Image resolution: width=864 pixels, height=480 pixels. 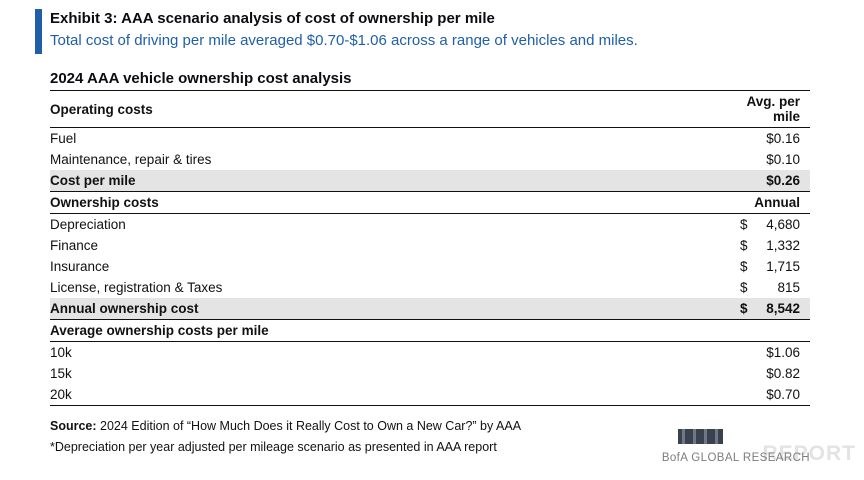 I want to click on row-label: License, registration & Taxes, so click(x=136, y=287).